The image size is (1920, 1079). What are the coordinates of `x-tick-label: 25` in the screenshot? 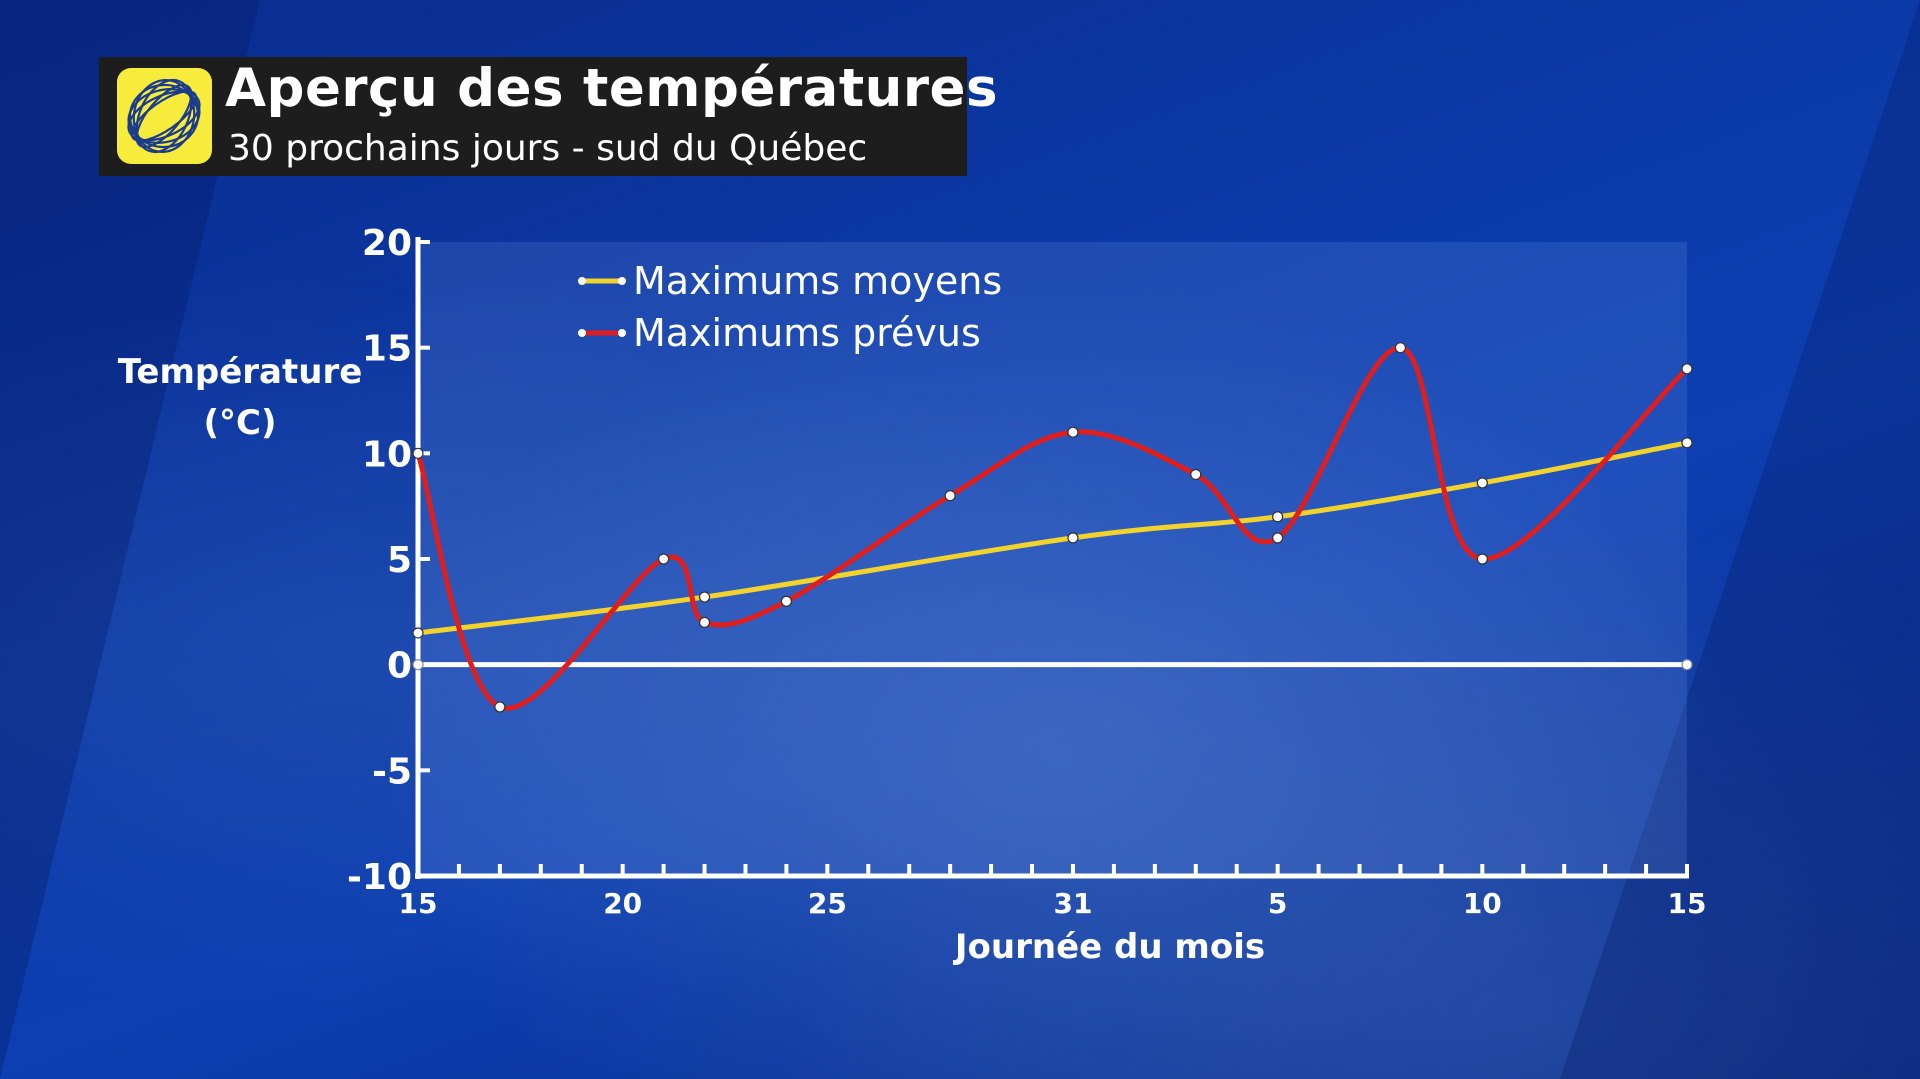 It's located at (827, 903).